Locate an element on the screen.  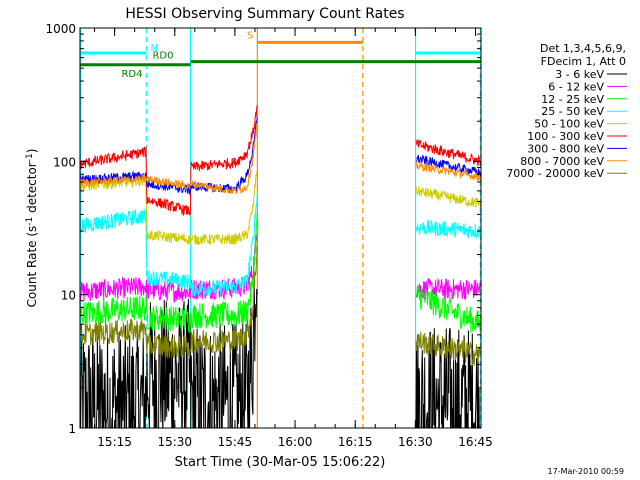
x-tick-label-4: 16:15 is located at coordinates (355, 442).